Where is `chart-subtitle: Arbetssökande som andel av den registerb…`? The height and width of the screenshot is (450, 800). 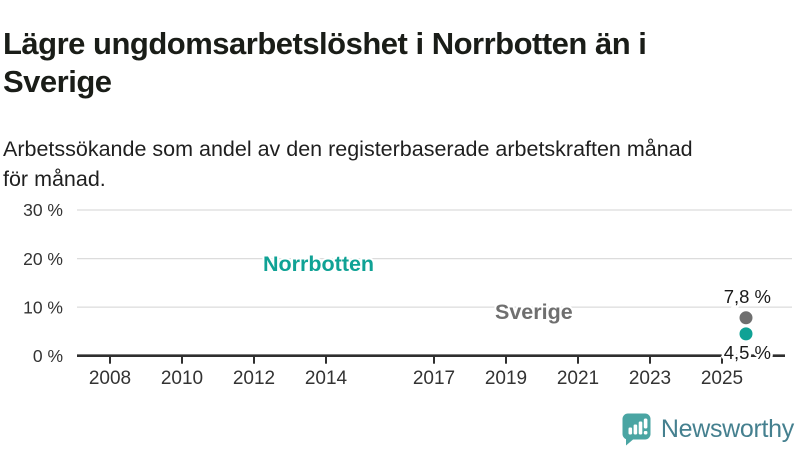 chart-subtitle: Arbetssökande som andel av den registerb… is located at coordinates (348, 163).